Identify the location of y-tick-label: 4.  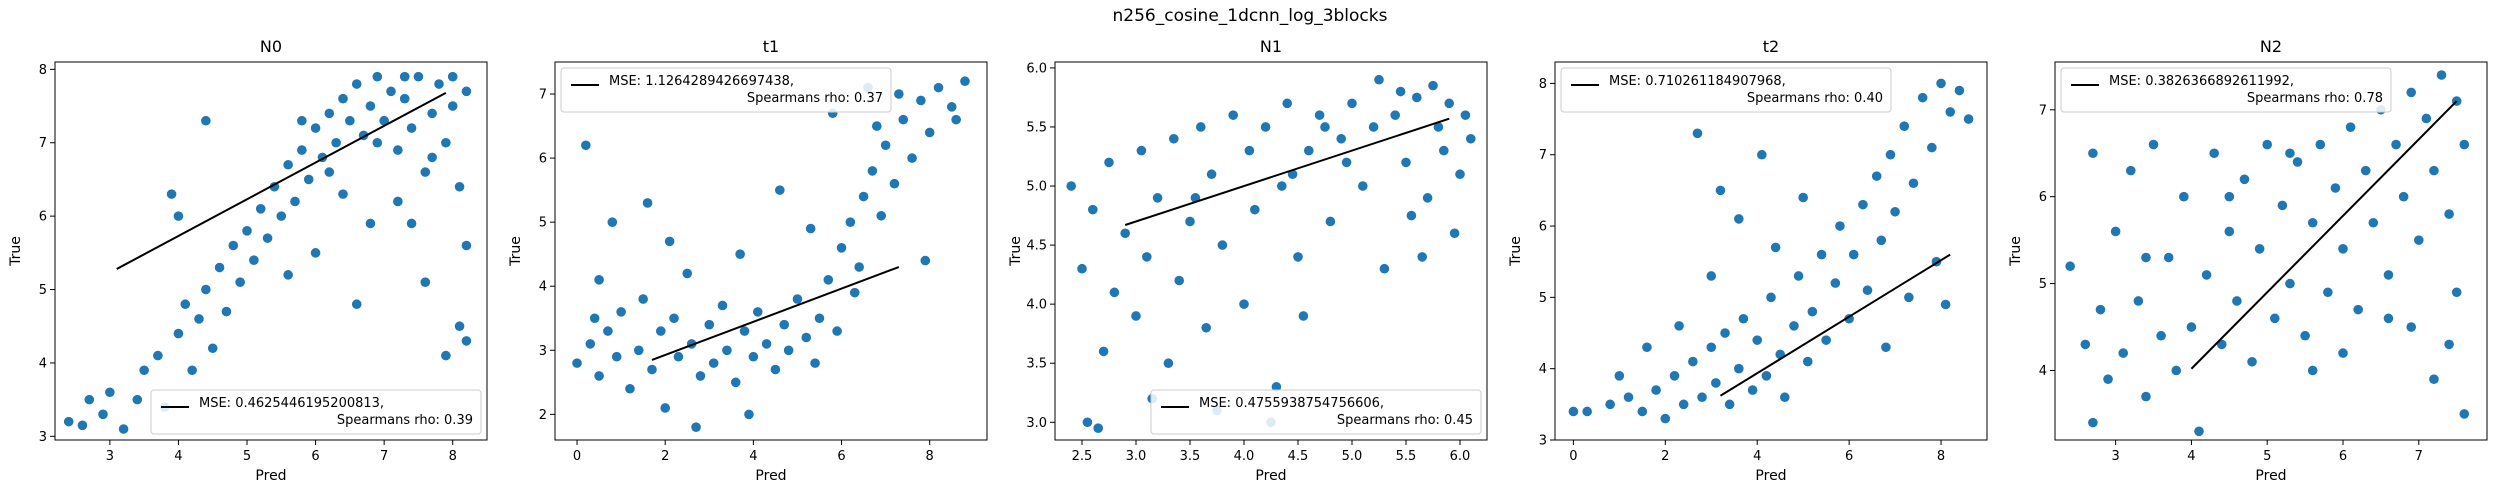
(43, 363).